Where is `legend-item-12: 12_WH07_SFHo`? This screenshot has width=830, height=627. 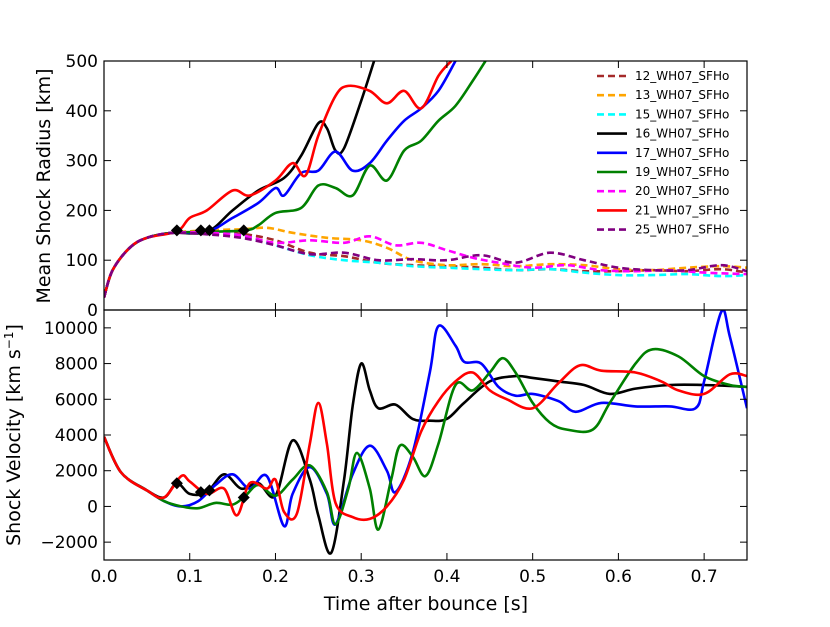
legend-item-12: 12_WH07_SFHo is located at coordinates (663, 76).